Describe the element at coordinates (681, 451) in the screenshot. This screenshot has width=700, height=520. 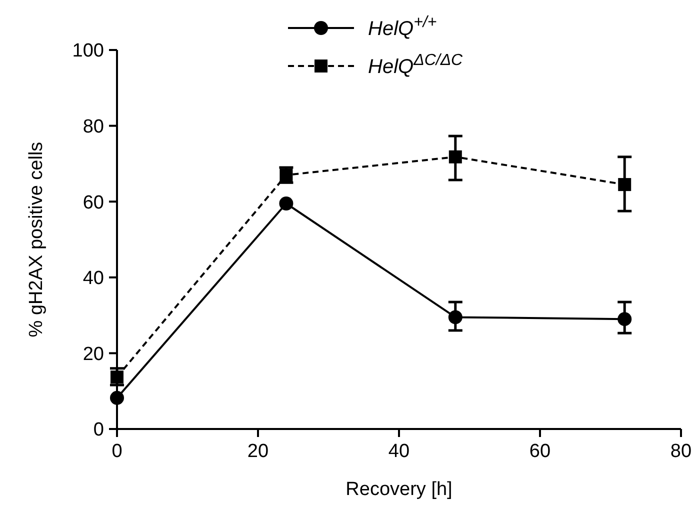
I see `x-tick-label: 80` at that location.